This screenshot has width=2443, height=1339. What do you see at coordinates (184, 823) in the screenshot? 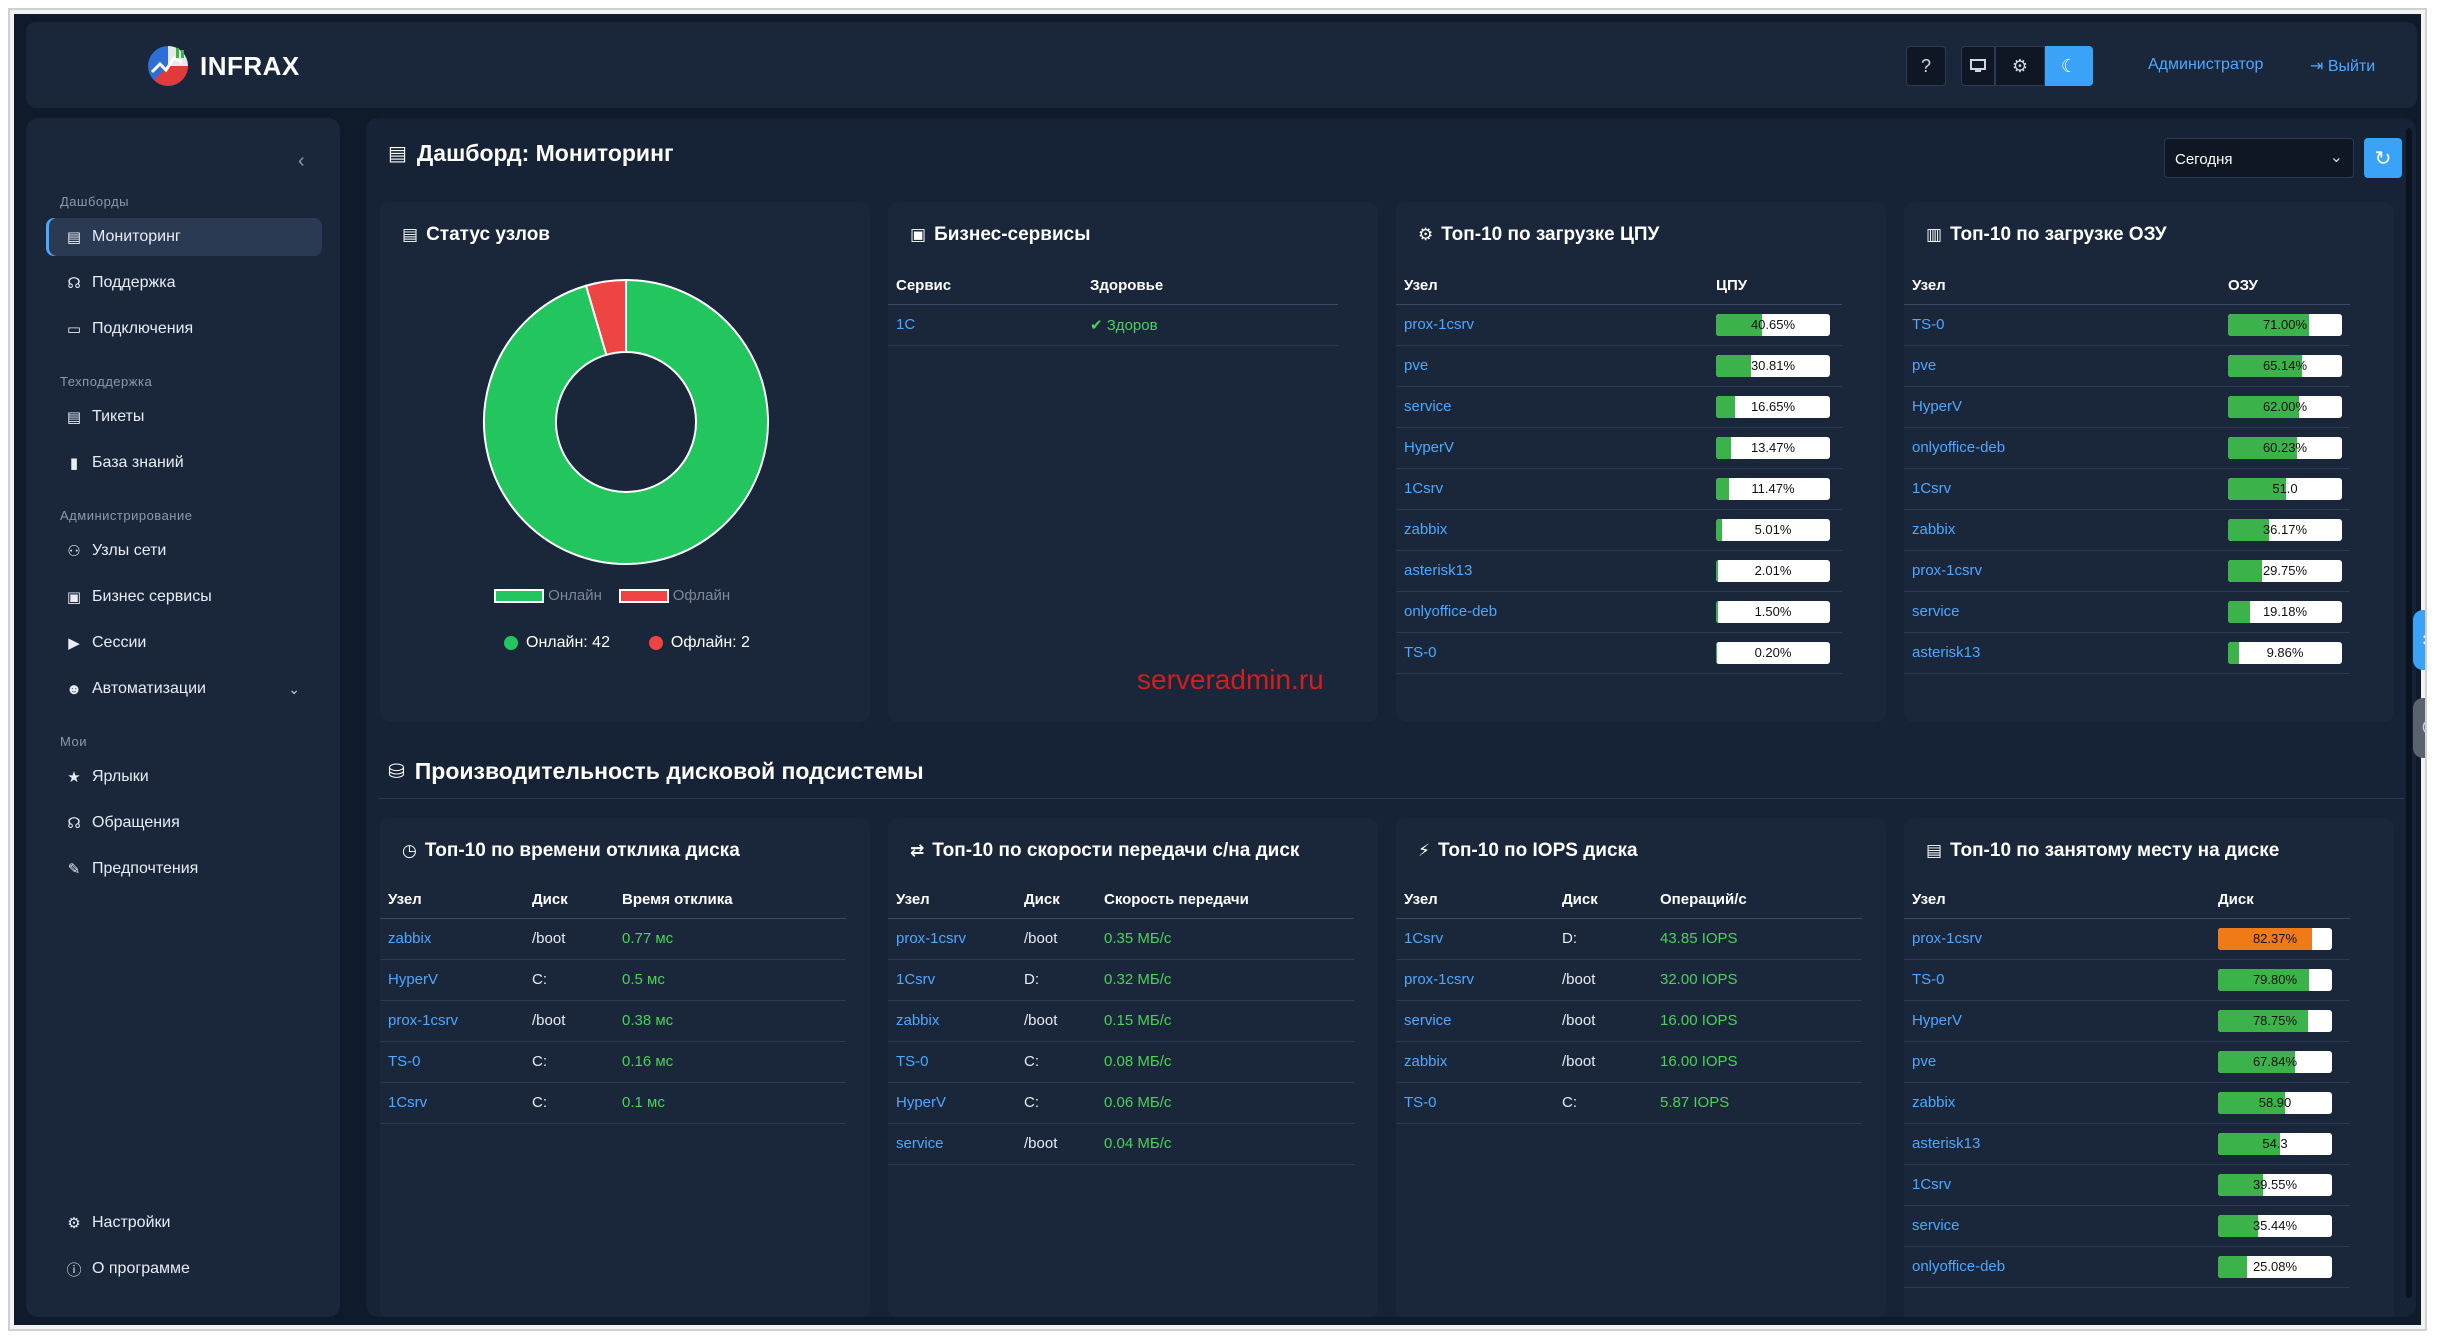
I see `sidebar-item-requests: ☊ Обращения` at bounding box center [184, 823].